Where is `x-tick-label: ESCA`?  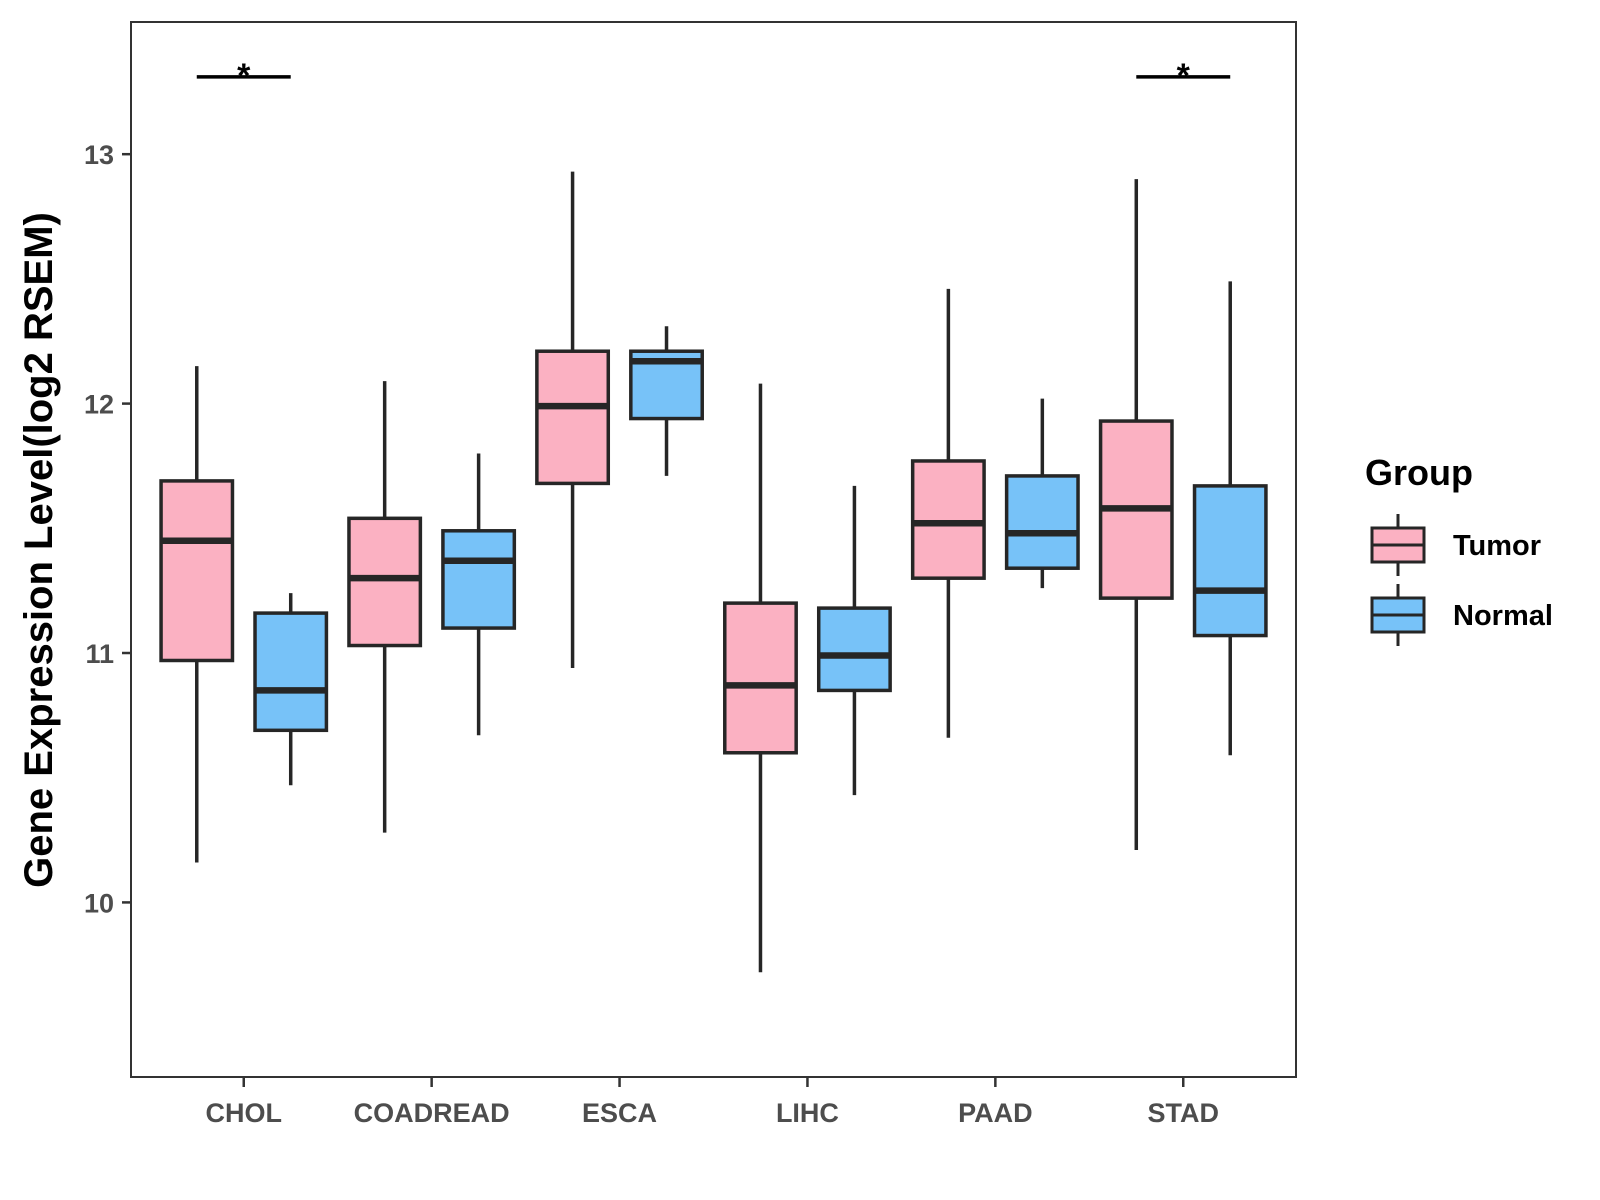
x-tick-label: ESCA is located at coordinates (619, 1113).